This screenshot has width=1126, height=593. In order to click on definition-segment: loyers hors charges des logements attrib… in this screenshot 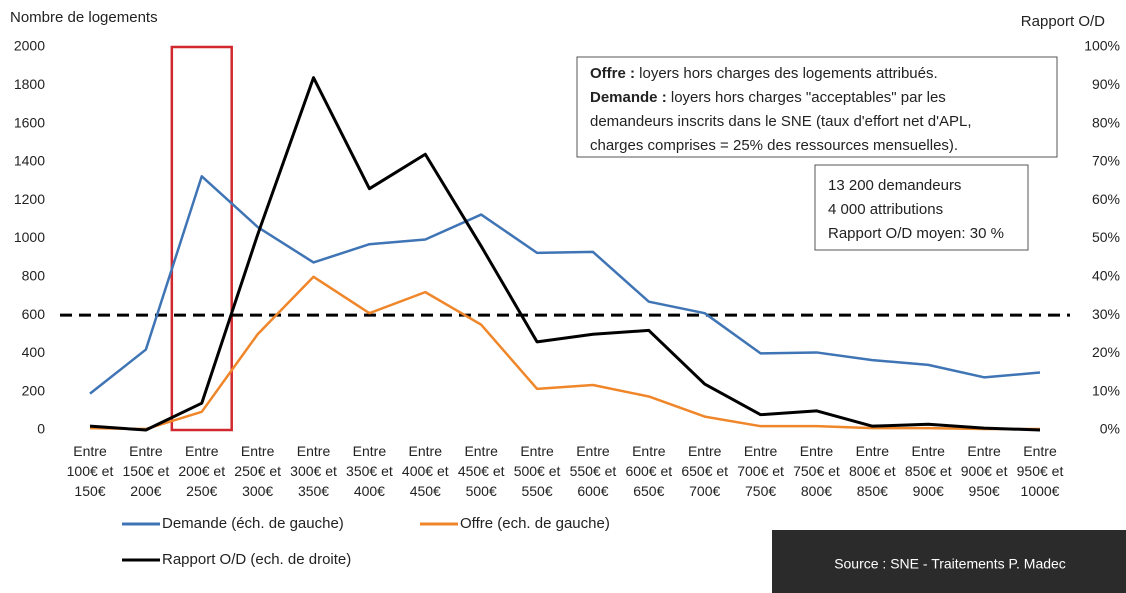, I will do `click(786, 73)`.